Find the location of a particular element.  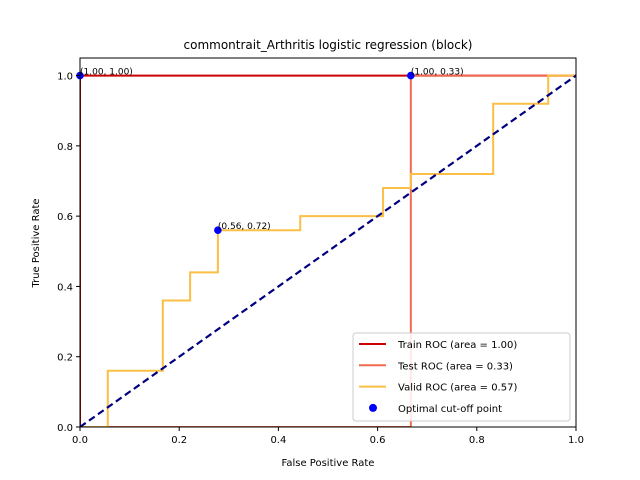

x-tick-label: 1.0 is located at coordinates (576, 440).